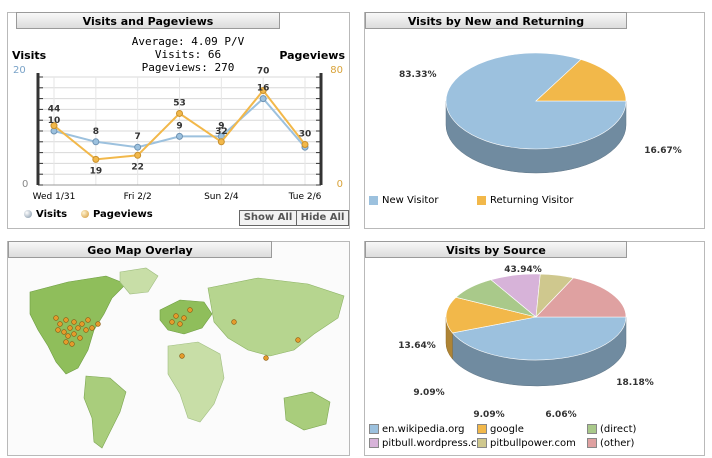 This screenshot has height=458, width=712. What do you see at coordinates (417, 429) in the screenshot?
I see `legend-en-wikipedia: en.wikipedia.org` at bounding box center [417, 429].